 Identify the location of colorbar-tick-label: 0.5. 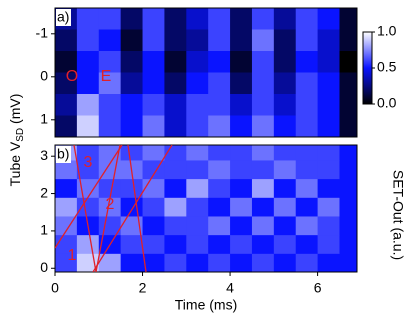
(387, 67).